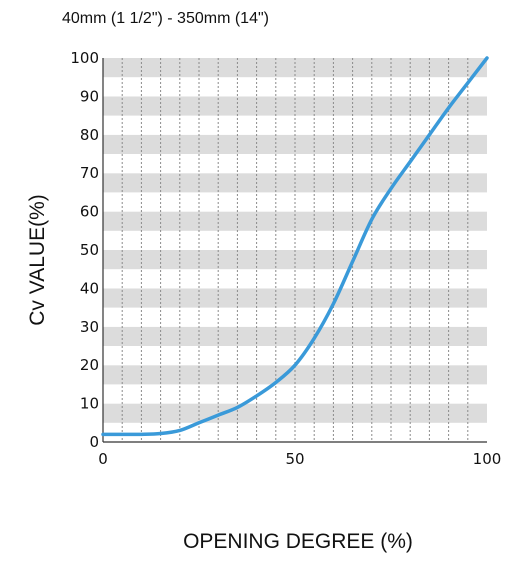  I want to click on y-tick-label: 100, so click(84, 58).